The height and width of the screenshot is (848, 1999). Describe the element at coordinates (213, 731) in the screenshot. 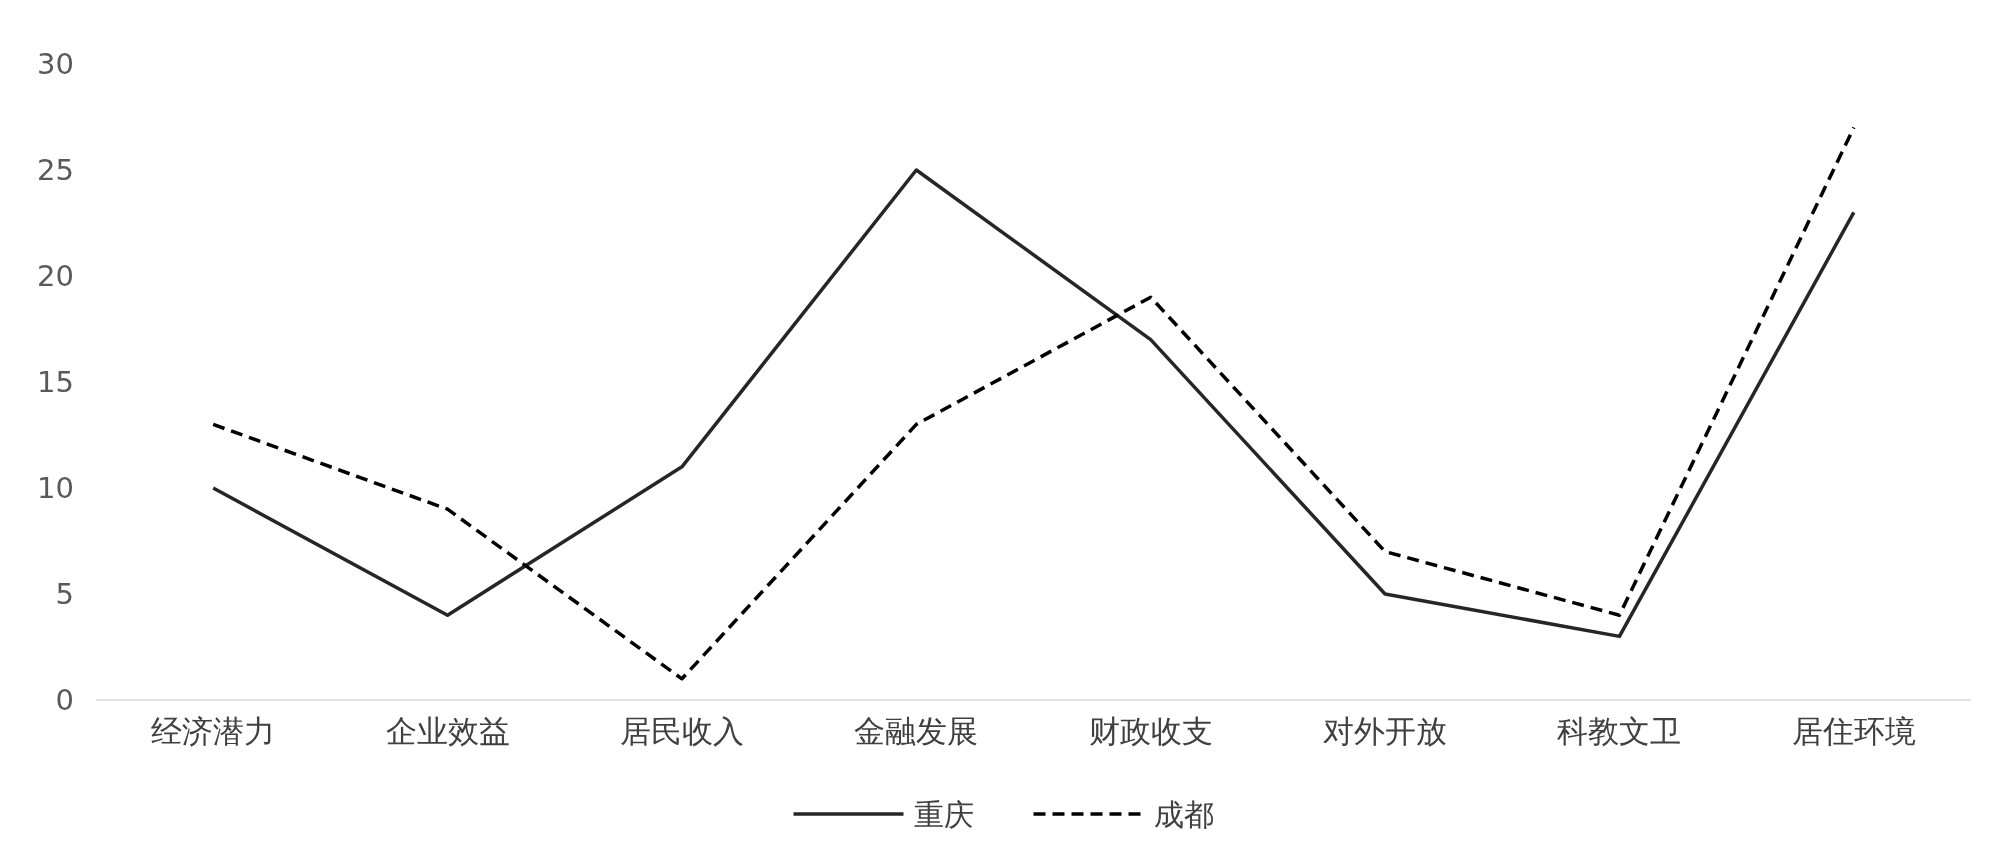

I see `x-tick-label: 经济潜力` at that location.